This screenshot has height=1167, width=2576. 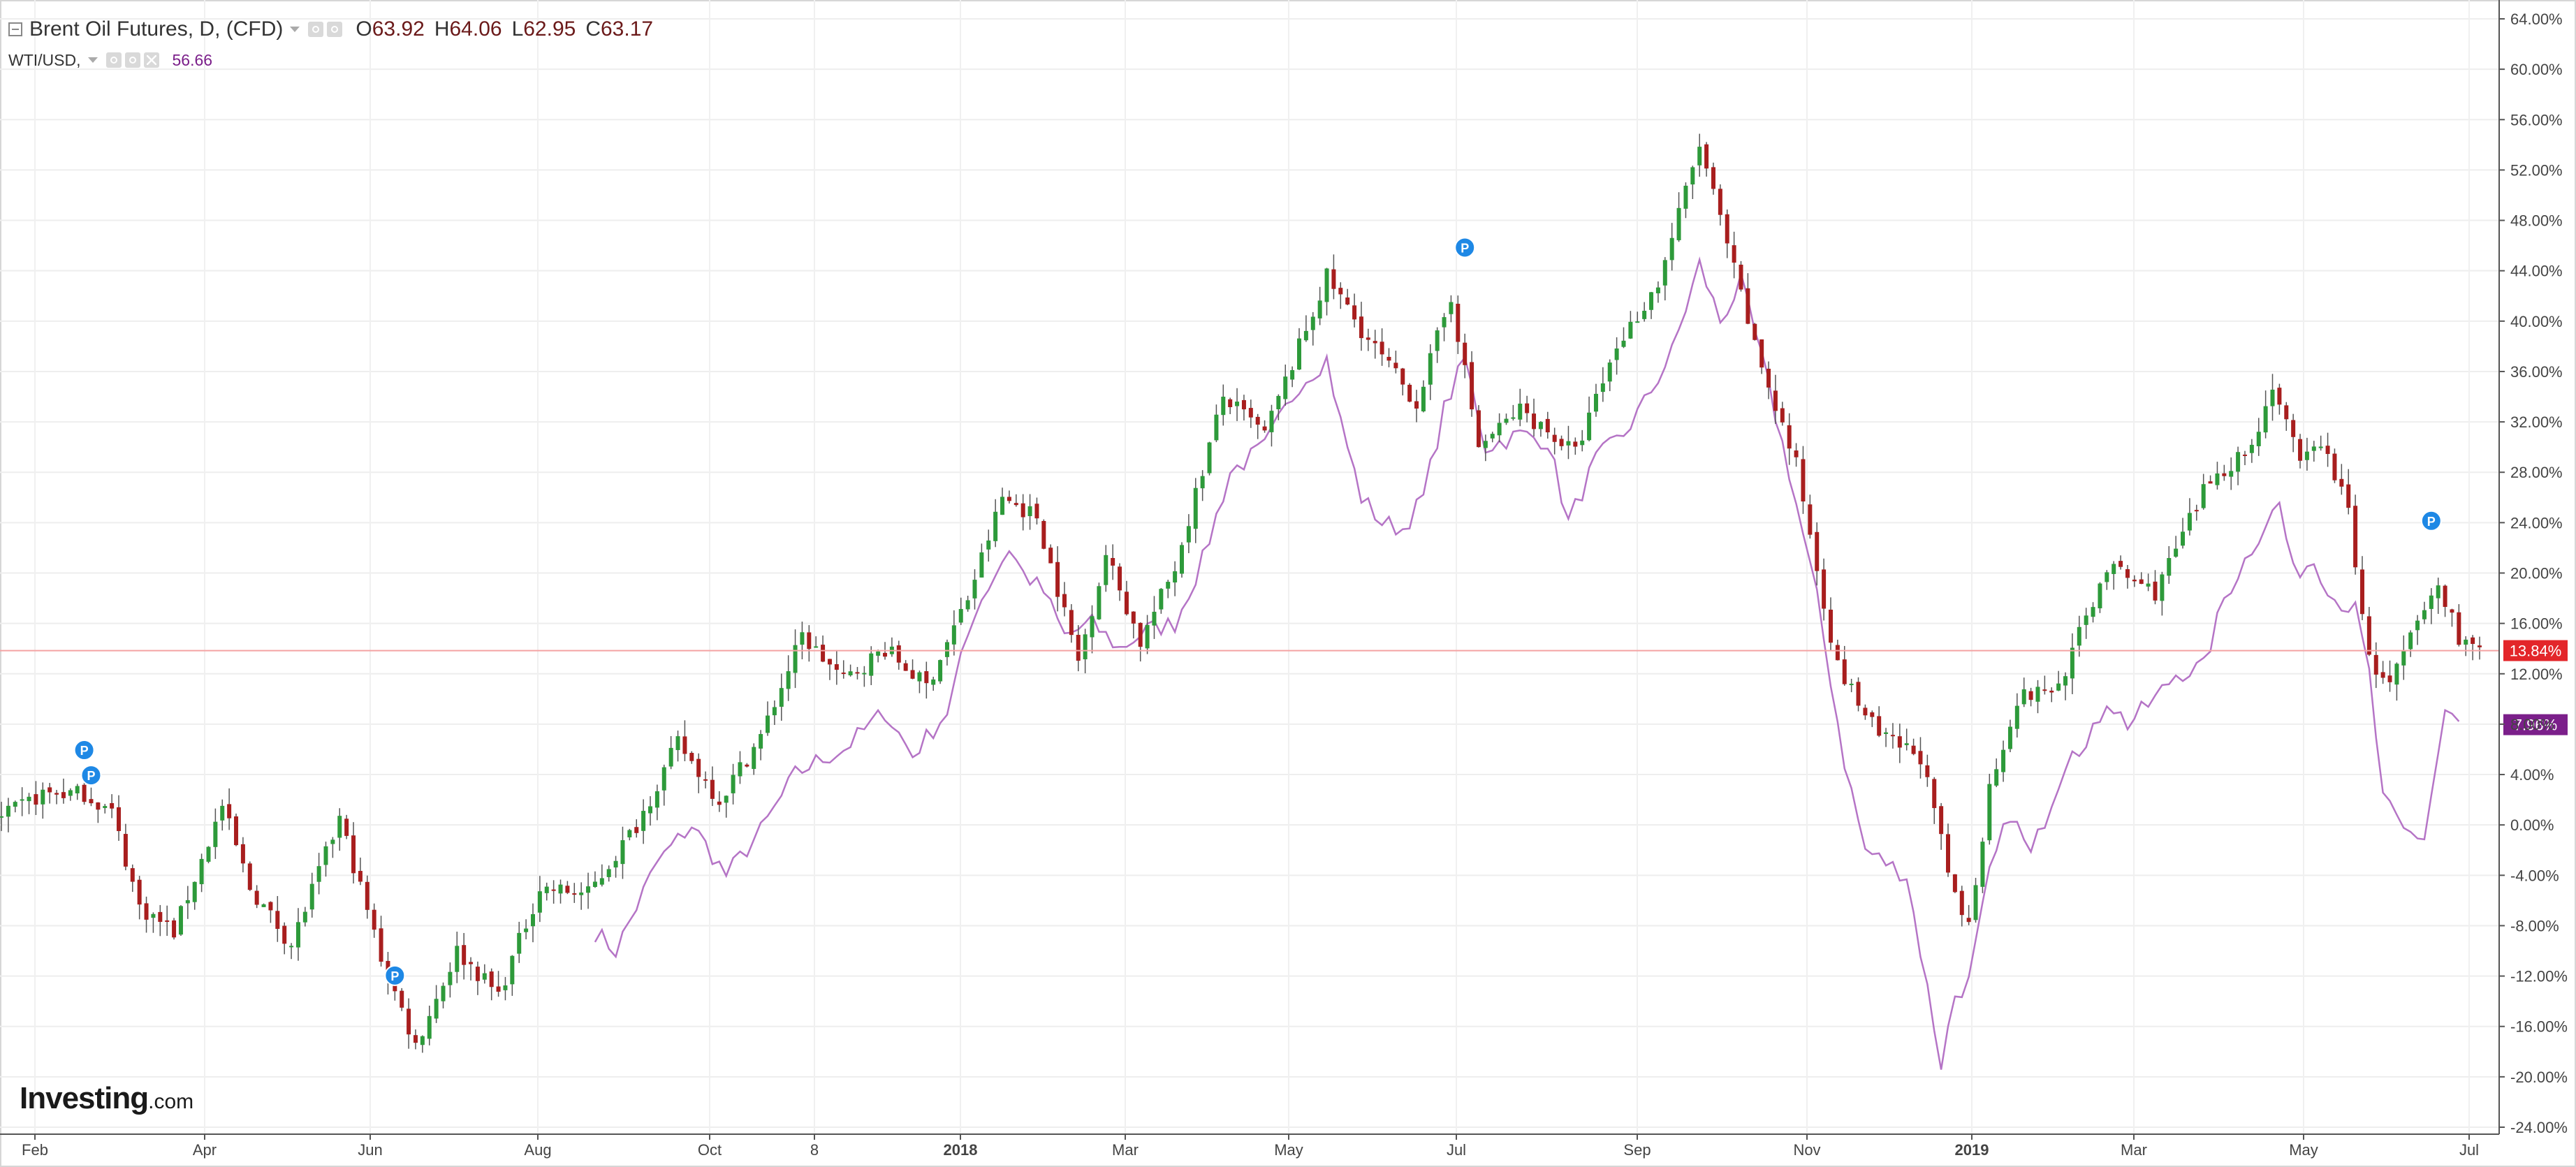 What do you see at coordinates (364, 29) in the screenshot?
I see `open-label: O` at bounding box center [364, 29].